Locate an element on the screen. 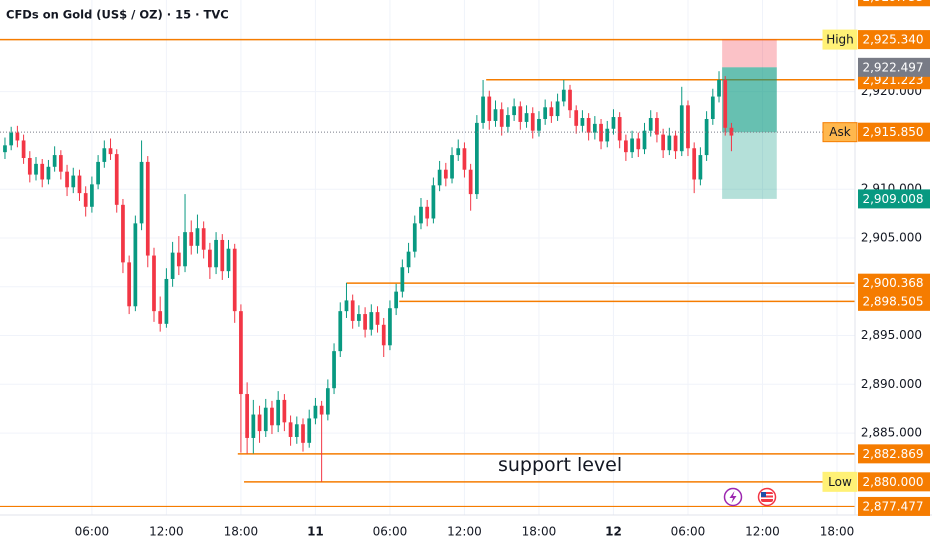 The height and width of the screenshot is (550, 932). y-tick-label: 2,885.000 is located at coordinates (891, 433).